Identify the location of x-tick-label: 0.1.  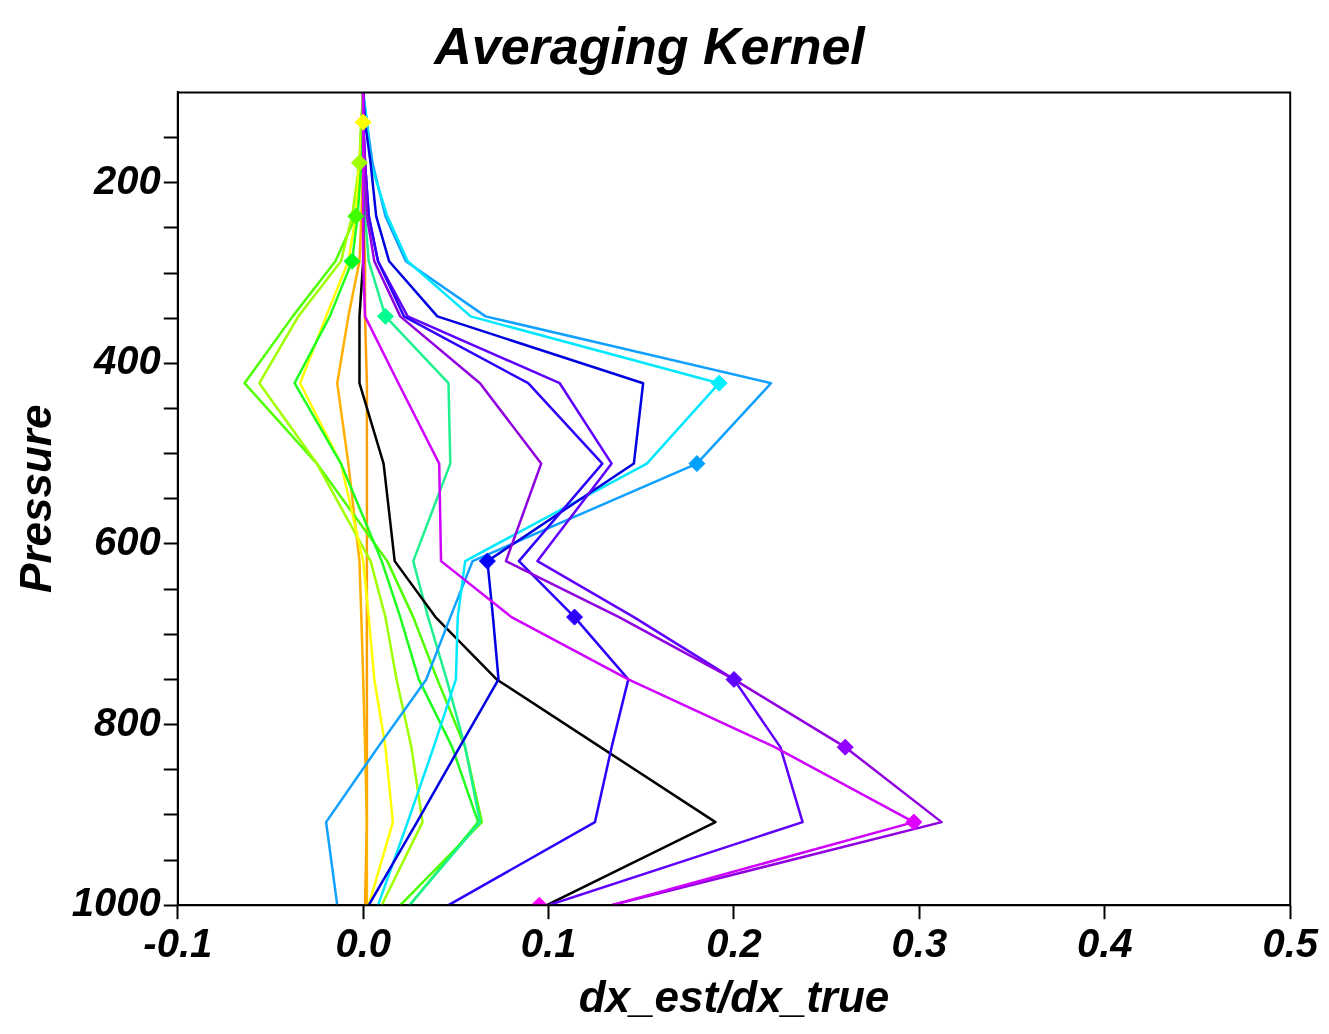
(548, 943).